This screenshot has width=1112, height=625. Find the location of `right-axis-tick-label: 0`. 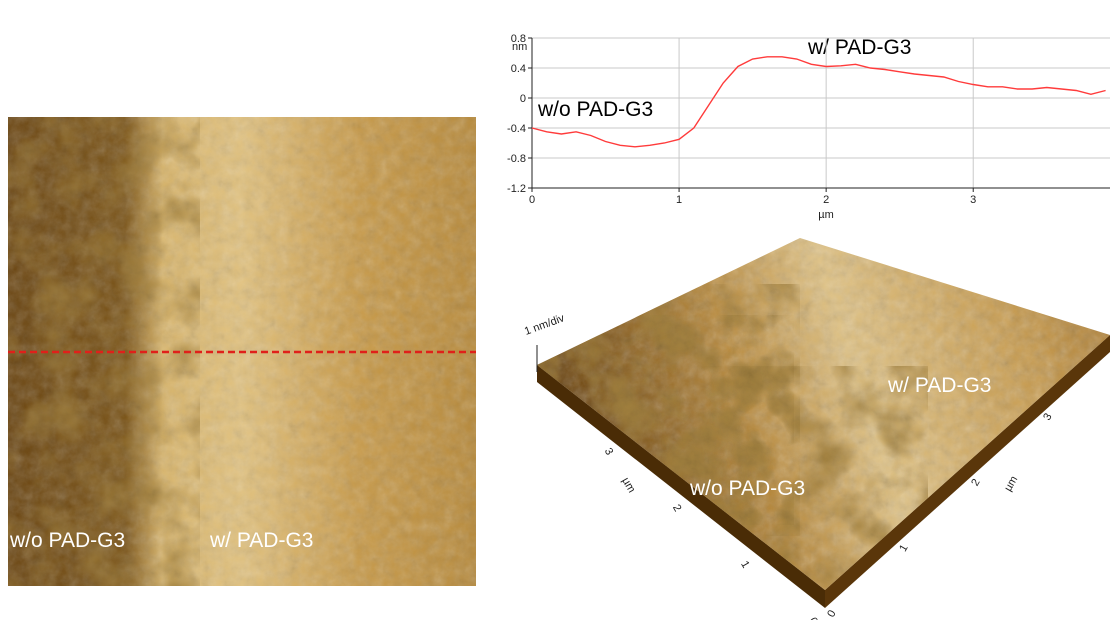

right-axis-tick-label: 0 is located at coordinates (831, 613).